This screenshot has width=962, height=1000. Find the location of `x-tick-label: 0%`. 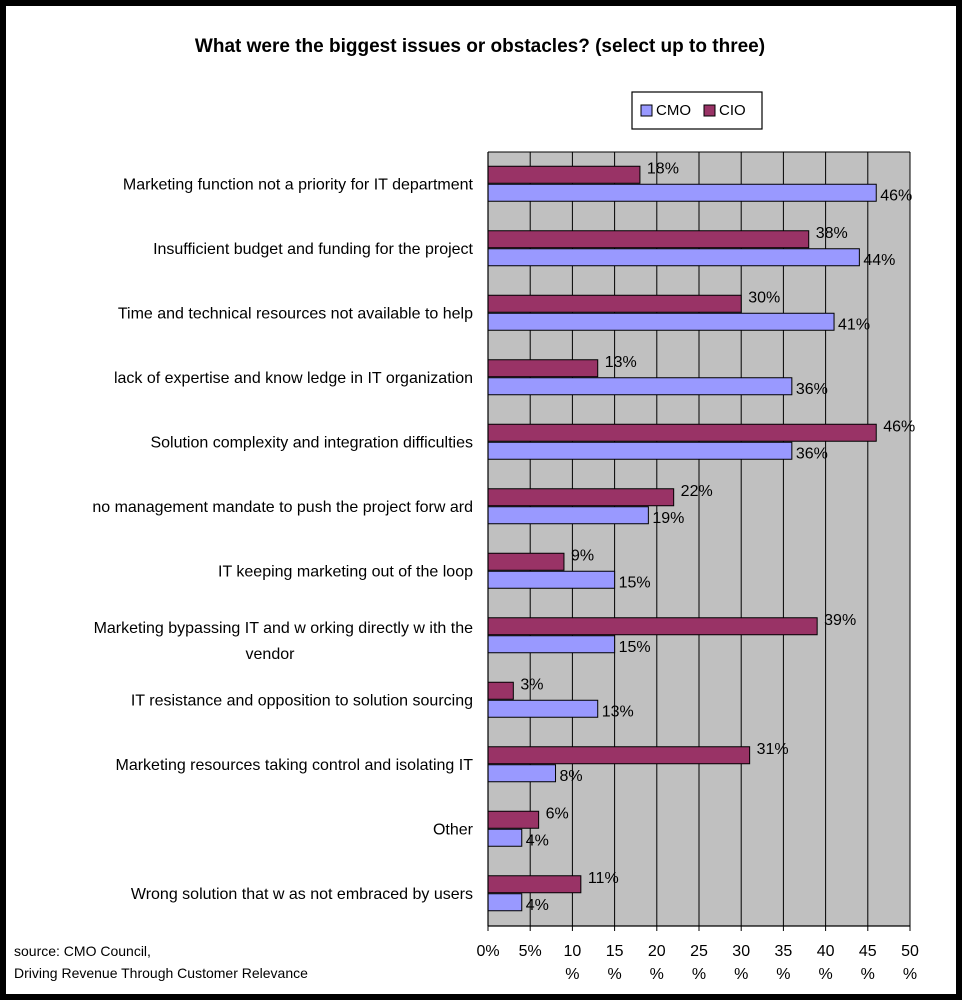

x-tick-label: 0% is located at coordinates (487, 951).